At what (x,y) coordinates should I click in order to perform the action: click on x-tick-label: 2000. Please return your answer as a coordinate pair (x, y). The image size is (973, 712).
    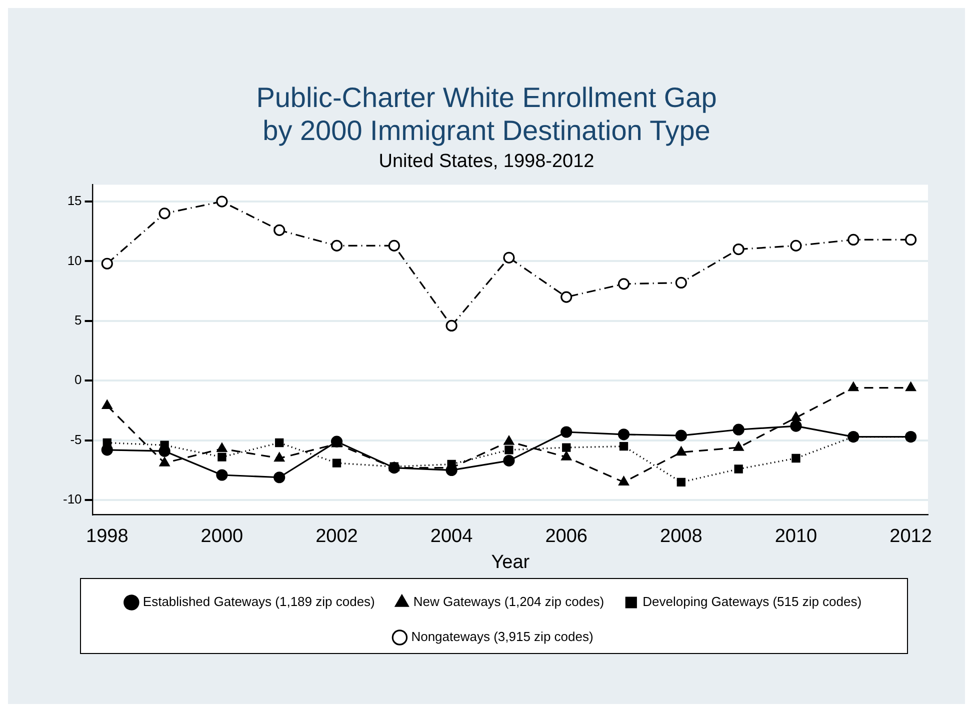
    Looking at the image, I should click on (222, 537).